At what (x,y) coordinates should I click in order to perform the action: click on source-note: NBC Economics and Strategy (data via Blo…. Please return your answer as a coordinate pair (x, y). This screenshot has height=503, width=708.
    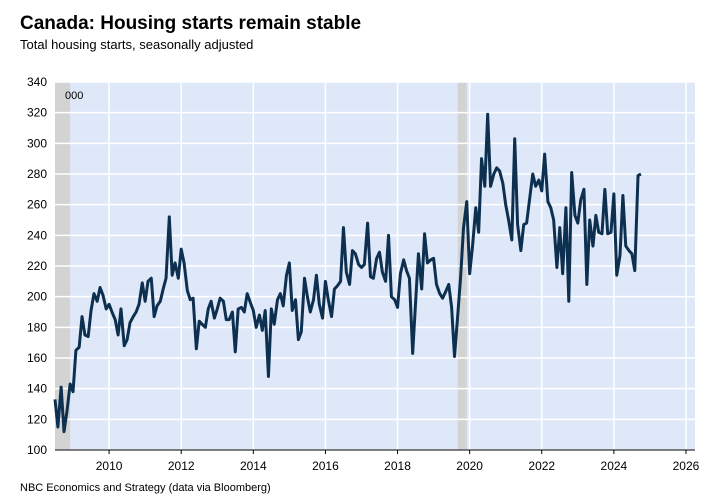
    Looking at the image, I should click on (145, 488).